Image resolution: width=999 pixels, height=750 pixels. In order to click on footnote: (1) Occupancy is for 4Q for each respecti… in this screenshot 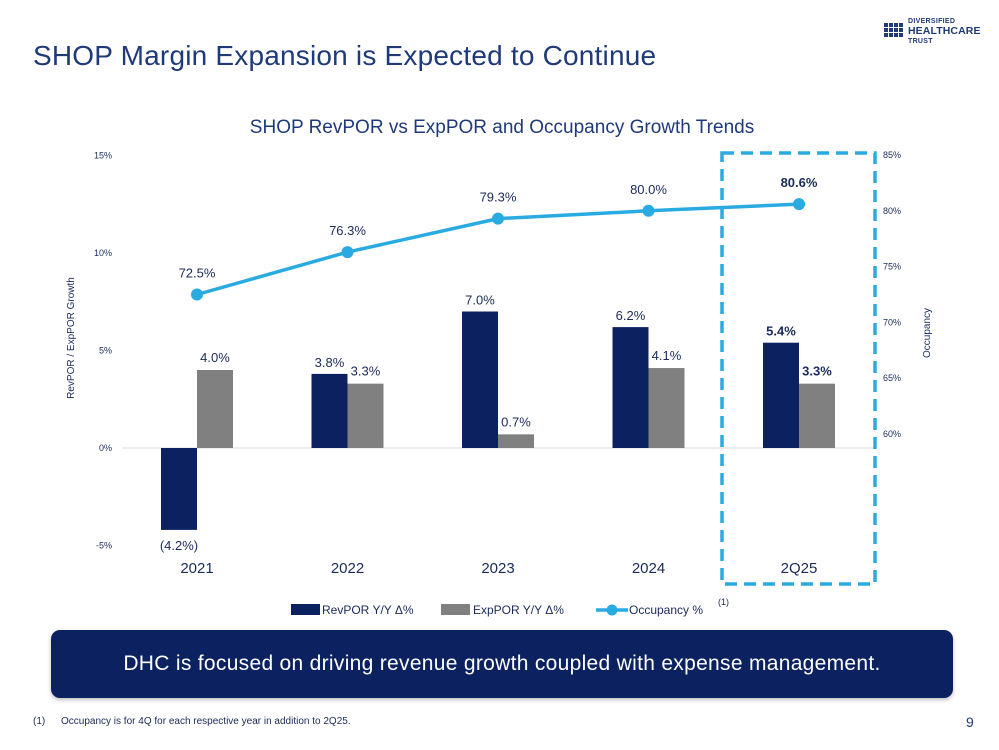, I will do `click(192, 721)`.